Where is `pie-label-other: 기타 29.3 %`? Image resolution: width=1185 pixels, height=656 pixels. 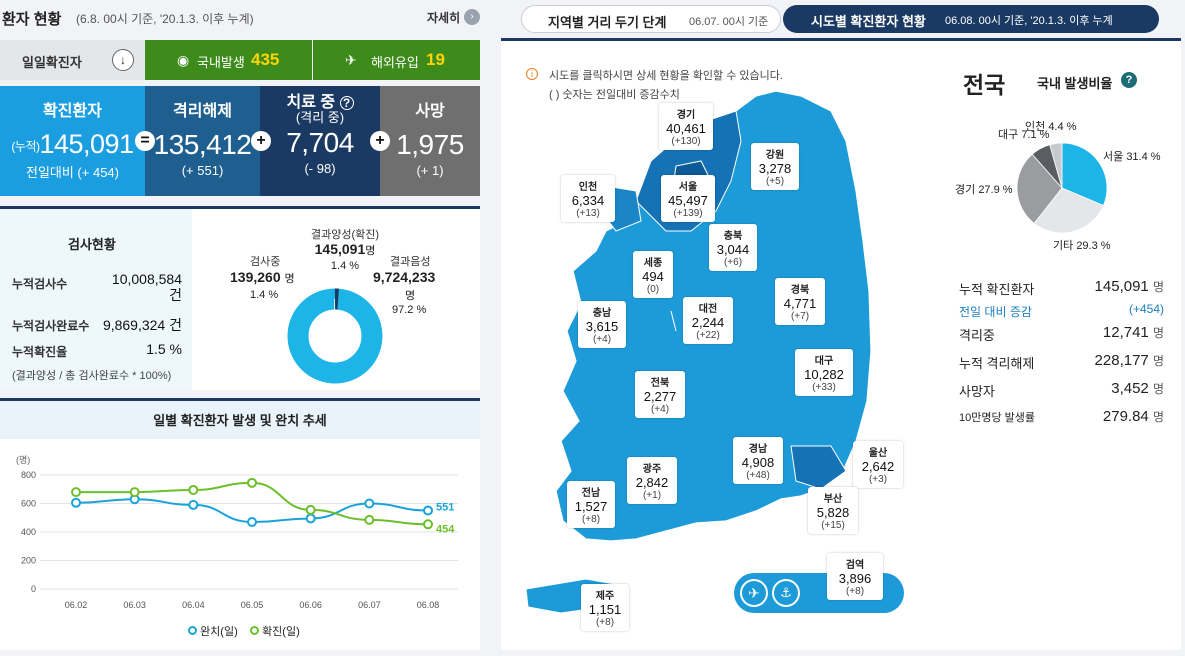
pie-label-other: 기타 29.3 % is located at coordinates (1082, 246).